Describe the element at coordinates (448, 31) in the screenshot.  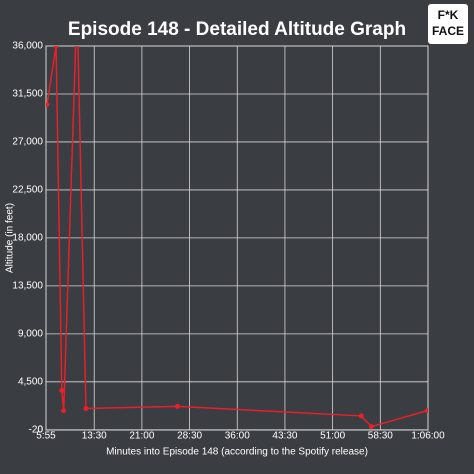
I see `logo-text: FACE` at that location.